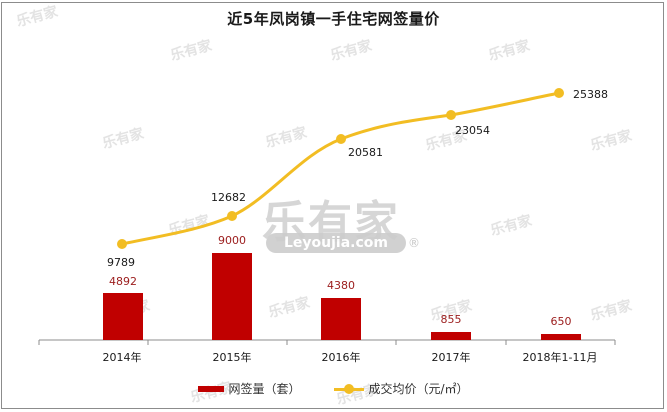 This screenshot has width=667, height=412. I want to click on x-axis-labels: 2014年 2015年 2016年 2017年 2018年1-11月, so click(350, 357).